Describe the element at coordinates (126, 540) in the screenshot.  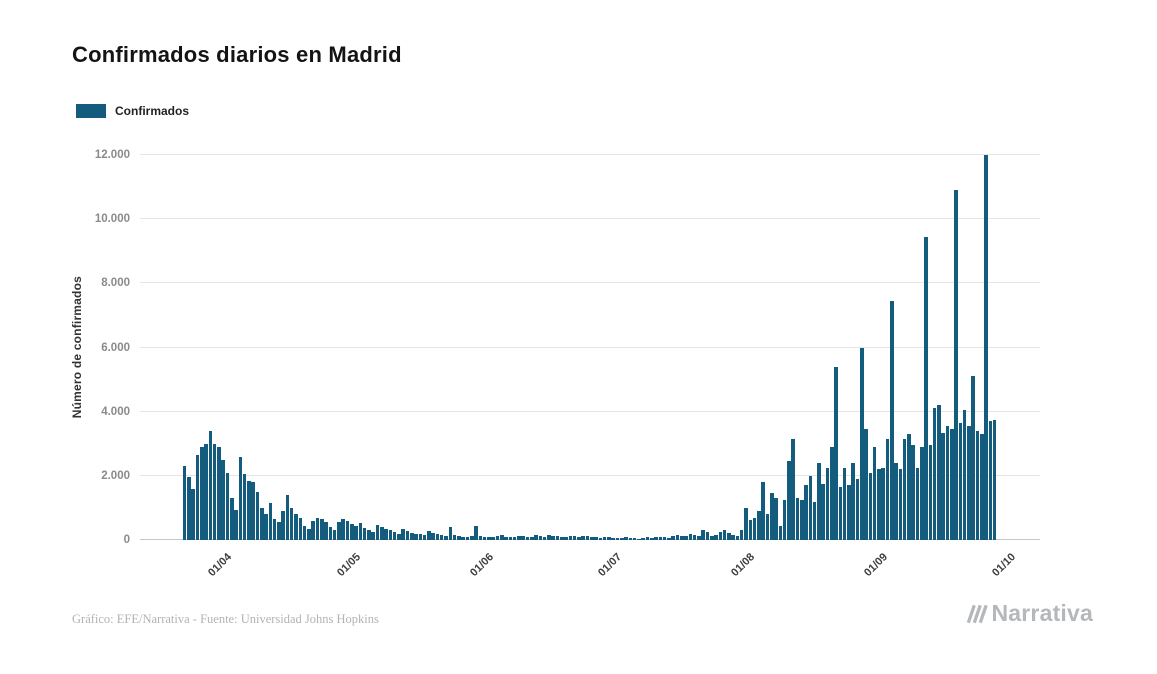
I see `y-tick-label: 0` at that location.